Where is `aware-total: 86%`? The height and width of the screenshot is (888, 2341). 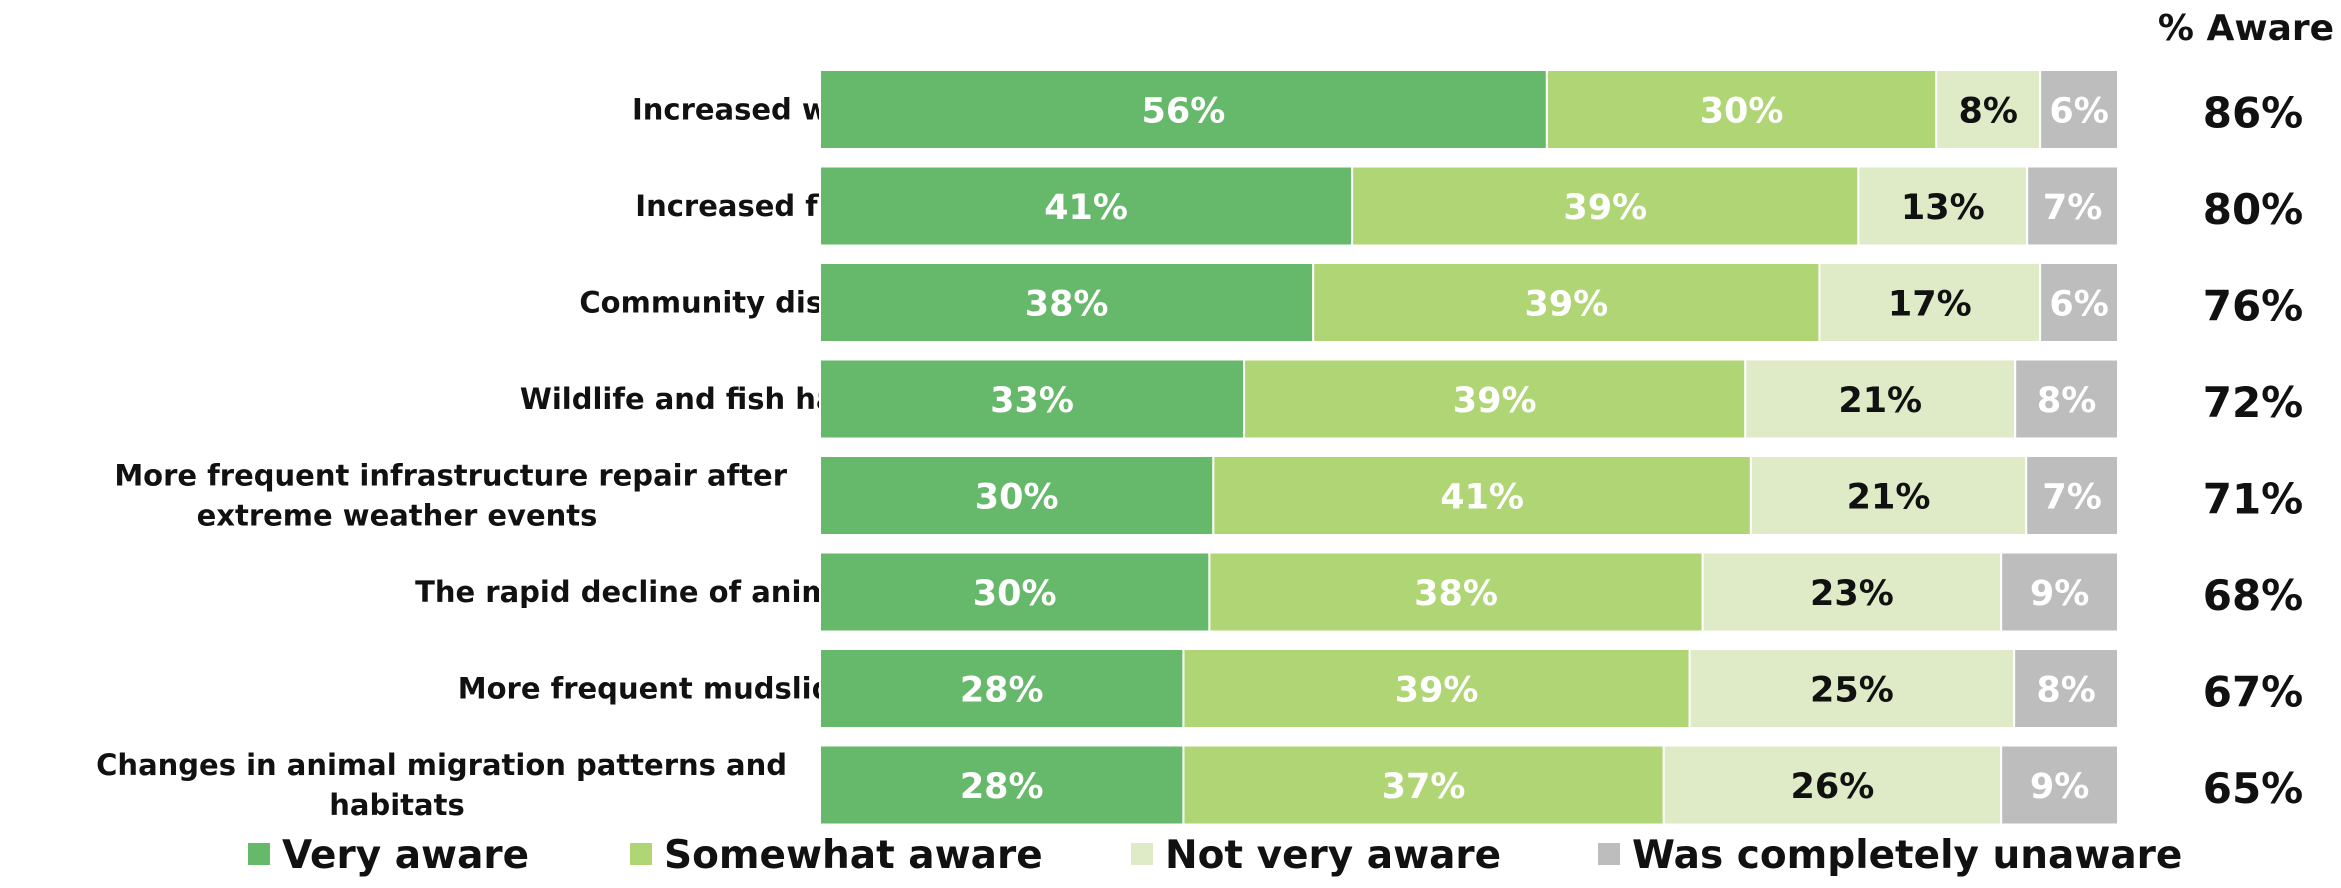
aware-total: 86% is located at coordinates (2253, 113).